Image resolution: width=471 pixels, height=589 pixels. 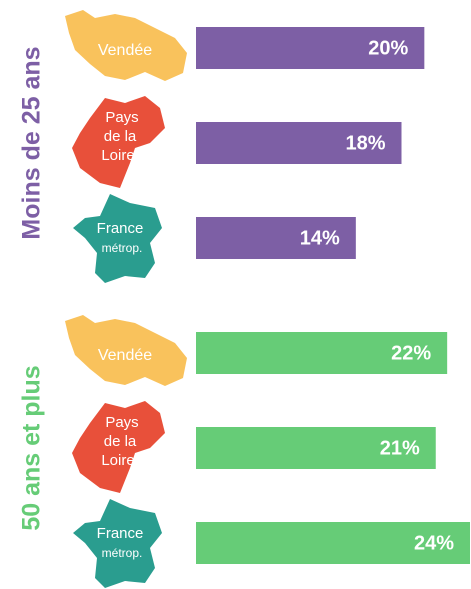 What do you see at coordinates (400, 448) in the screenshot?
I see `value-label: 21%` at bounding box center [400, 448].